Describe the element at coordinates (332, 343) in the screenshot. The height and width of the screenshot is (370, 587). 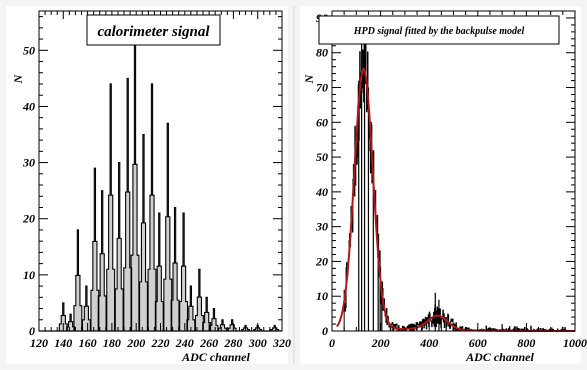
I see `x-tick-label: 0` at that location.